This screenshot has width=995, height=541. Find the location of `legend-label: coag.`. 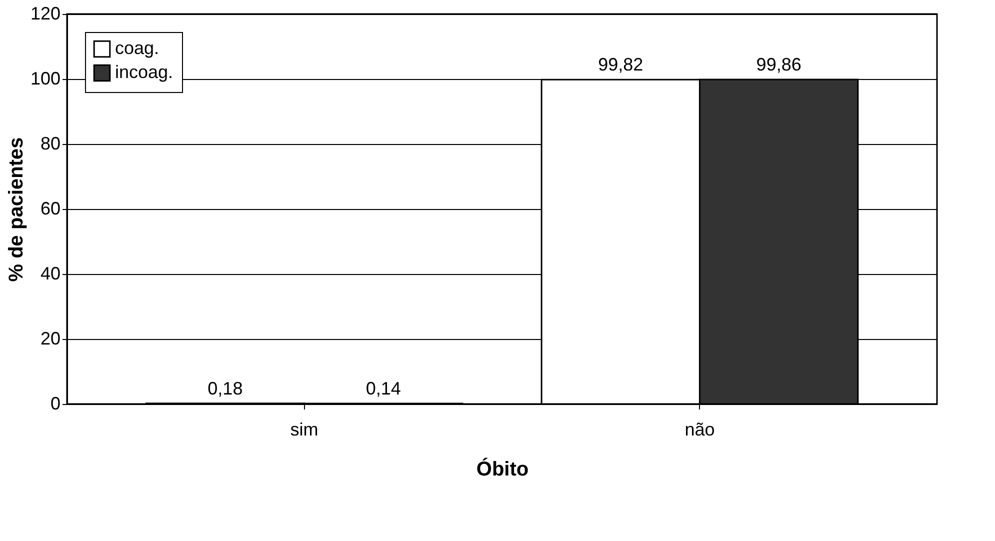

legend-label: coag. is located at coordinates (137, 48).